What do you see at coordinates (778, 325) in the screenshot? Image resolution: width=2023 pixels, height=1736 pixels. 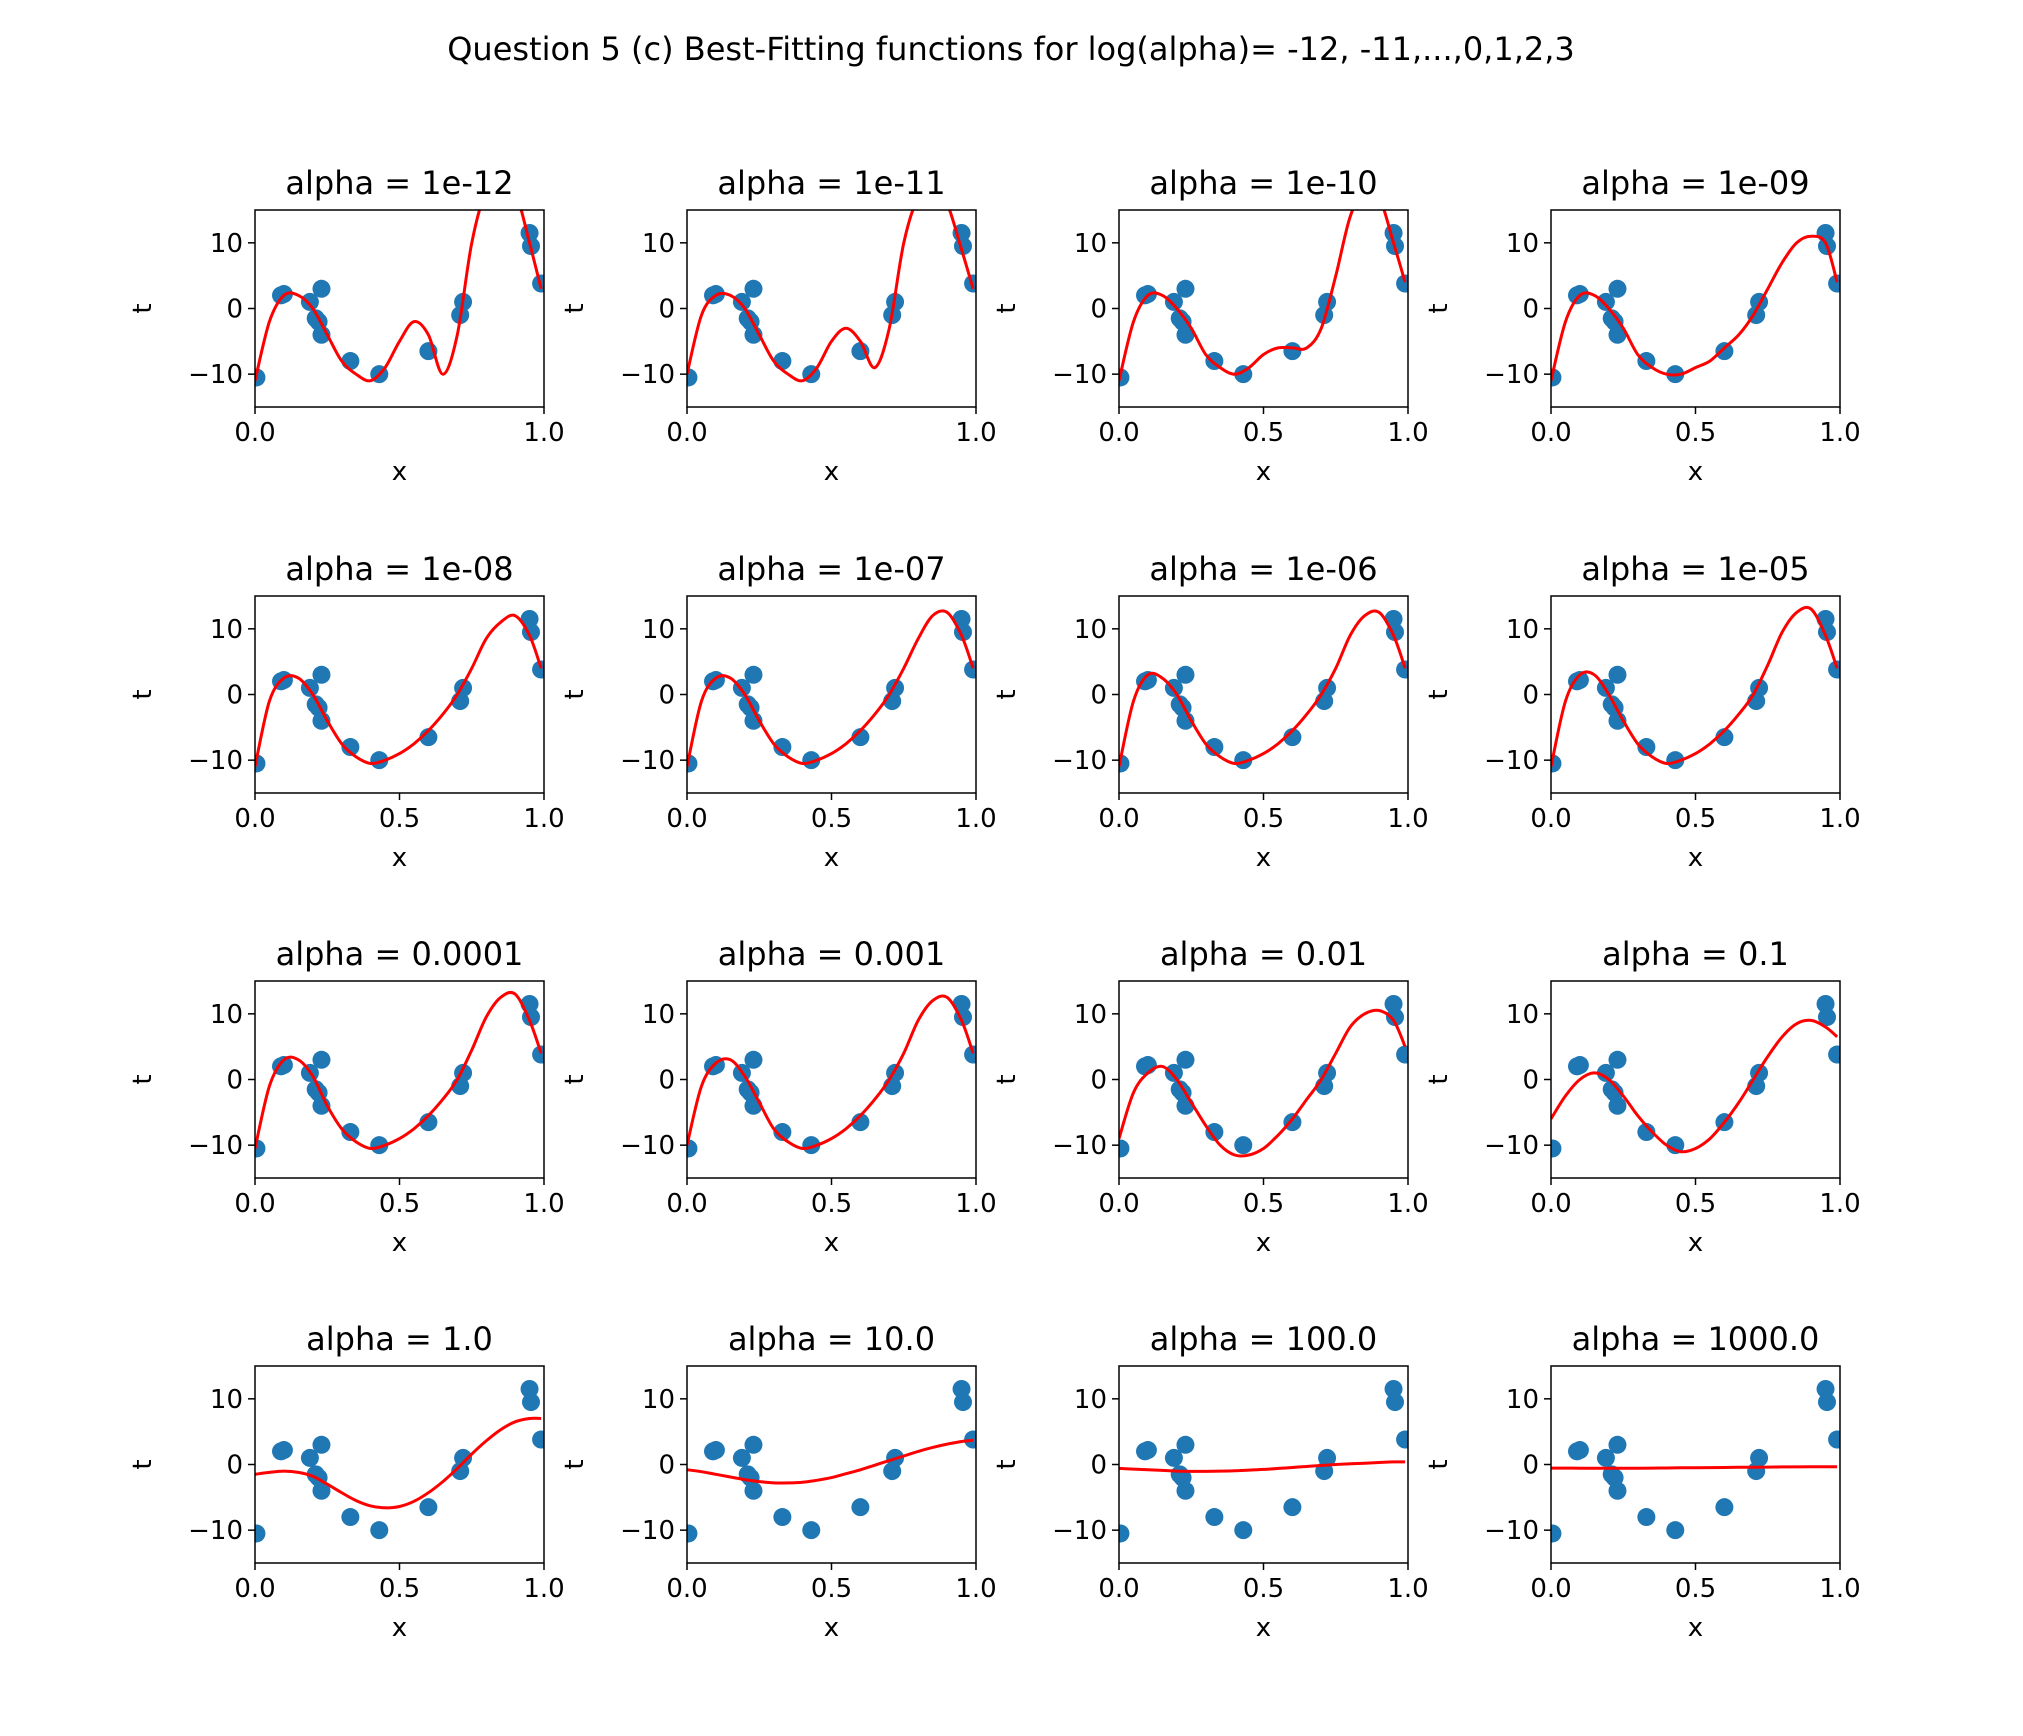 I see `subplot-2: alpha = 1e-11 0.0 1.0 10 0 −10 x t` at bounding box center [778, 325].